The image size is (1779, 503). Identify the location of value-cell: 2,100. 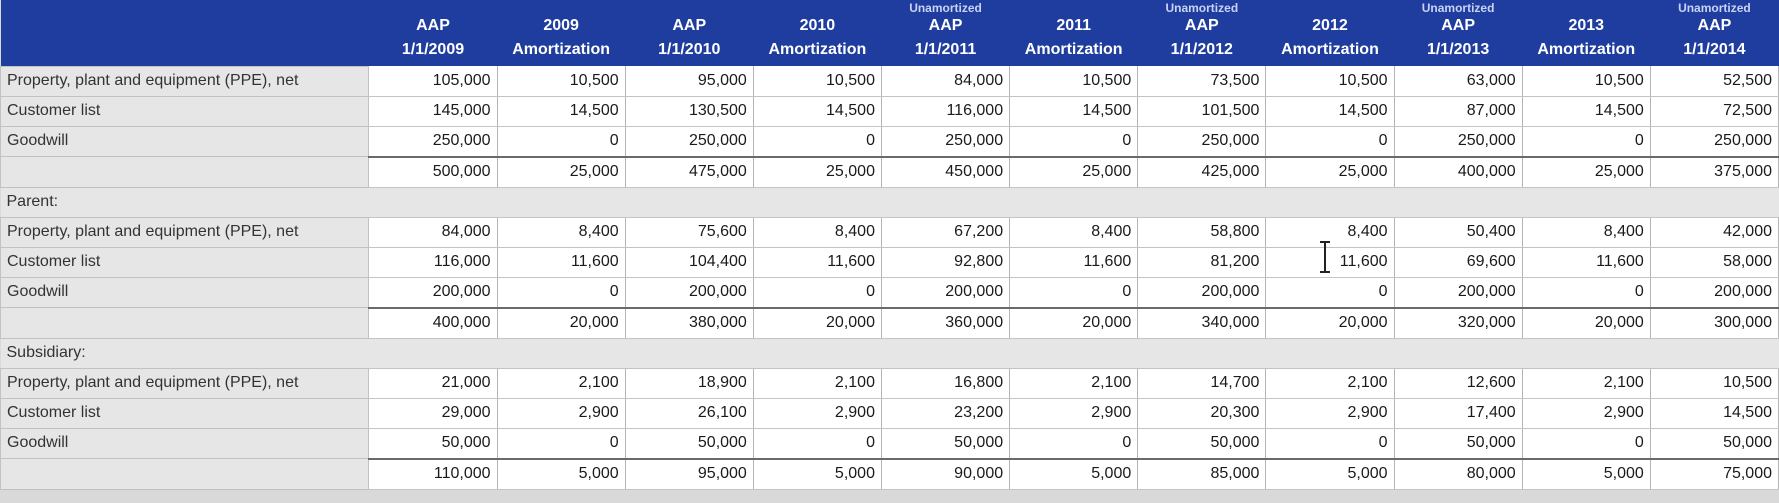
(1074, 383).